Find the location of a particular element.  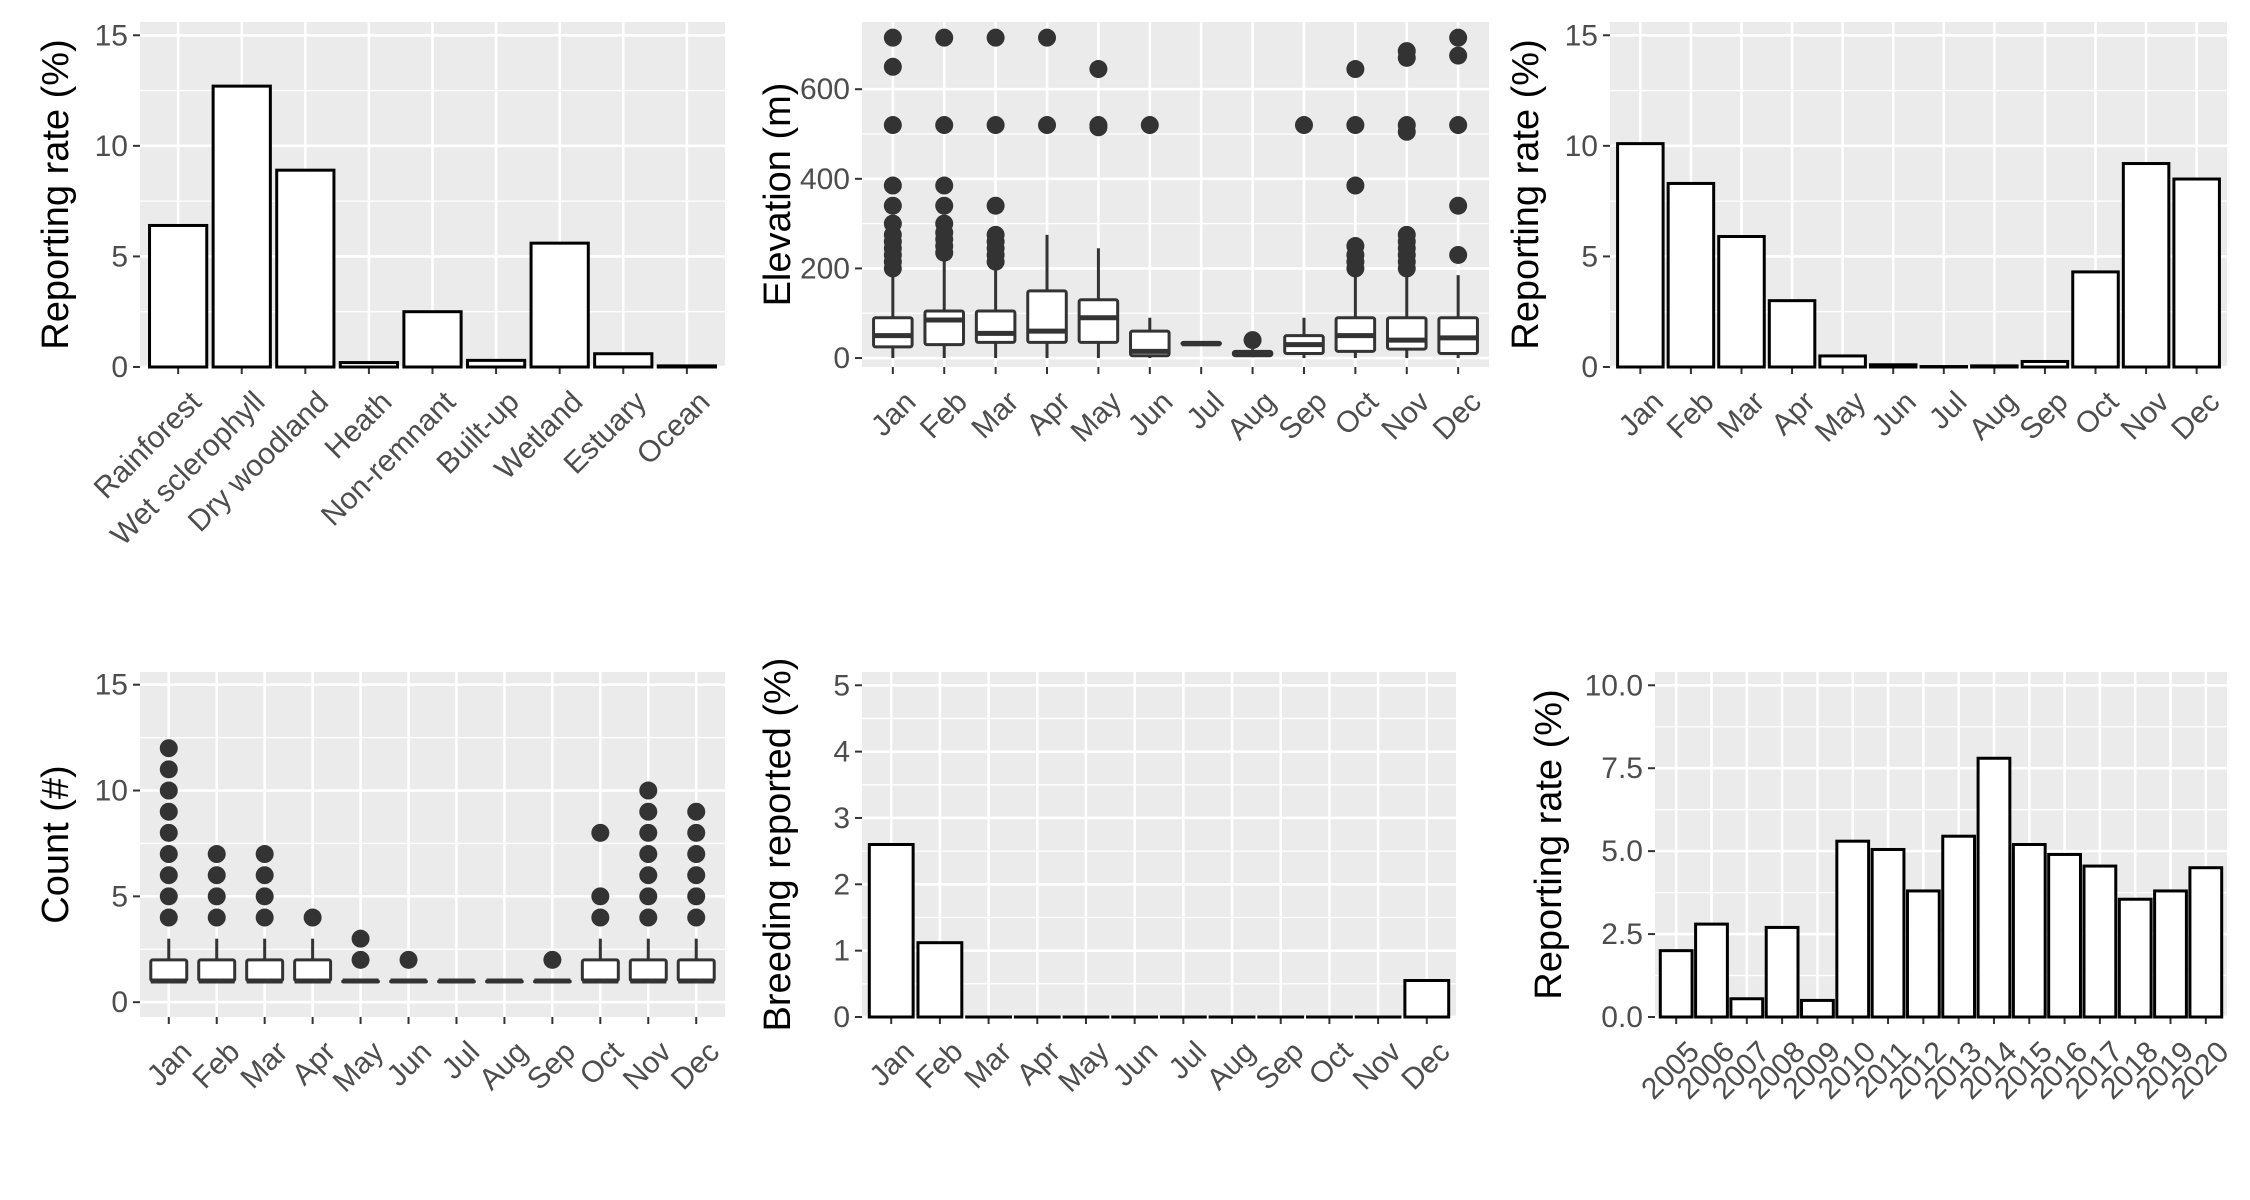

bar-2009 is located at coordinates (1817, 1008).